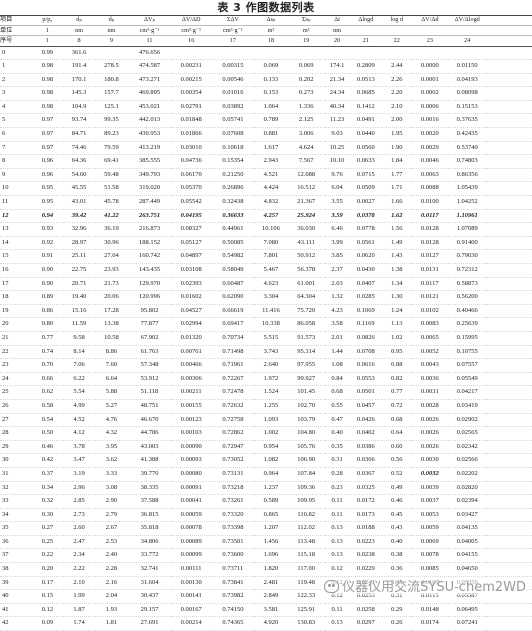 The width and height of the screenshot is (532, 631). What do you see at coordinates (365, 514) in the screenshot?
I see `table-cell: 0.0173` at bounding box center [365, 514].